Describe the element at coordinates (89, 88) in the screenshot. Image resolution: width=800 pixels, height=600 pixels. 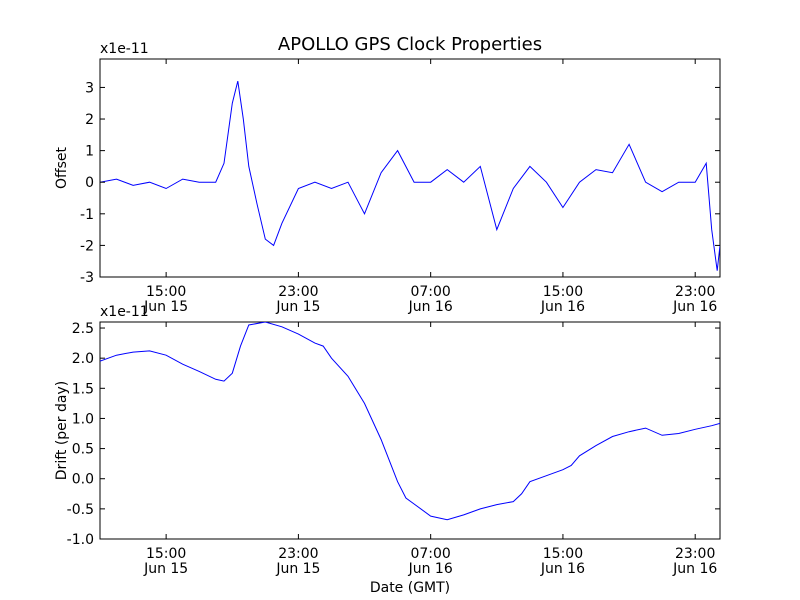
I see `offset-ytick-label: 3` at that location.